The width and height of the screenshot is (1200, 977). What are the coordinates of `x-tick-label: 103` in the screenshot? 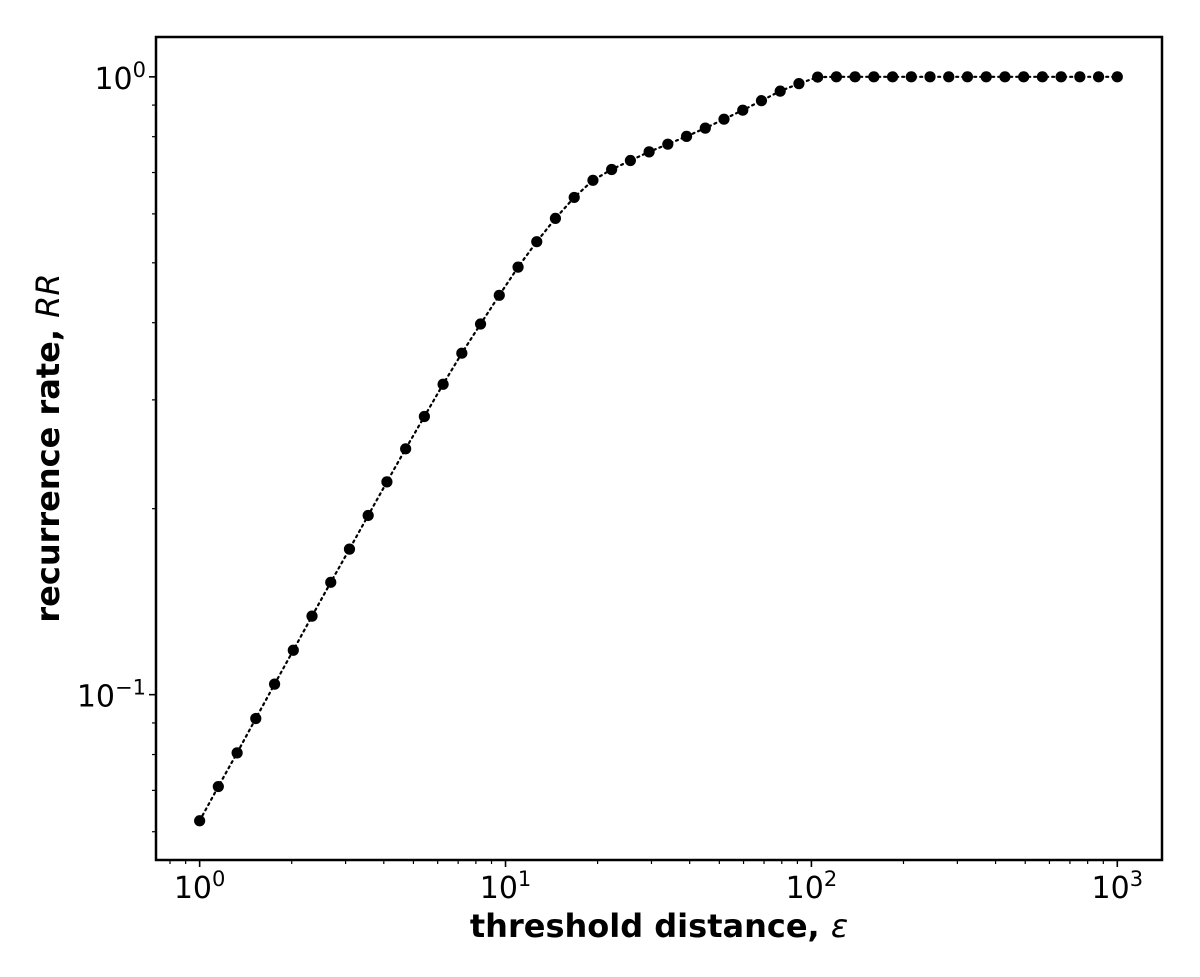 It's located at (1118, 886).